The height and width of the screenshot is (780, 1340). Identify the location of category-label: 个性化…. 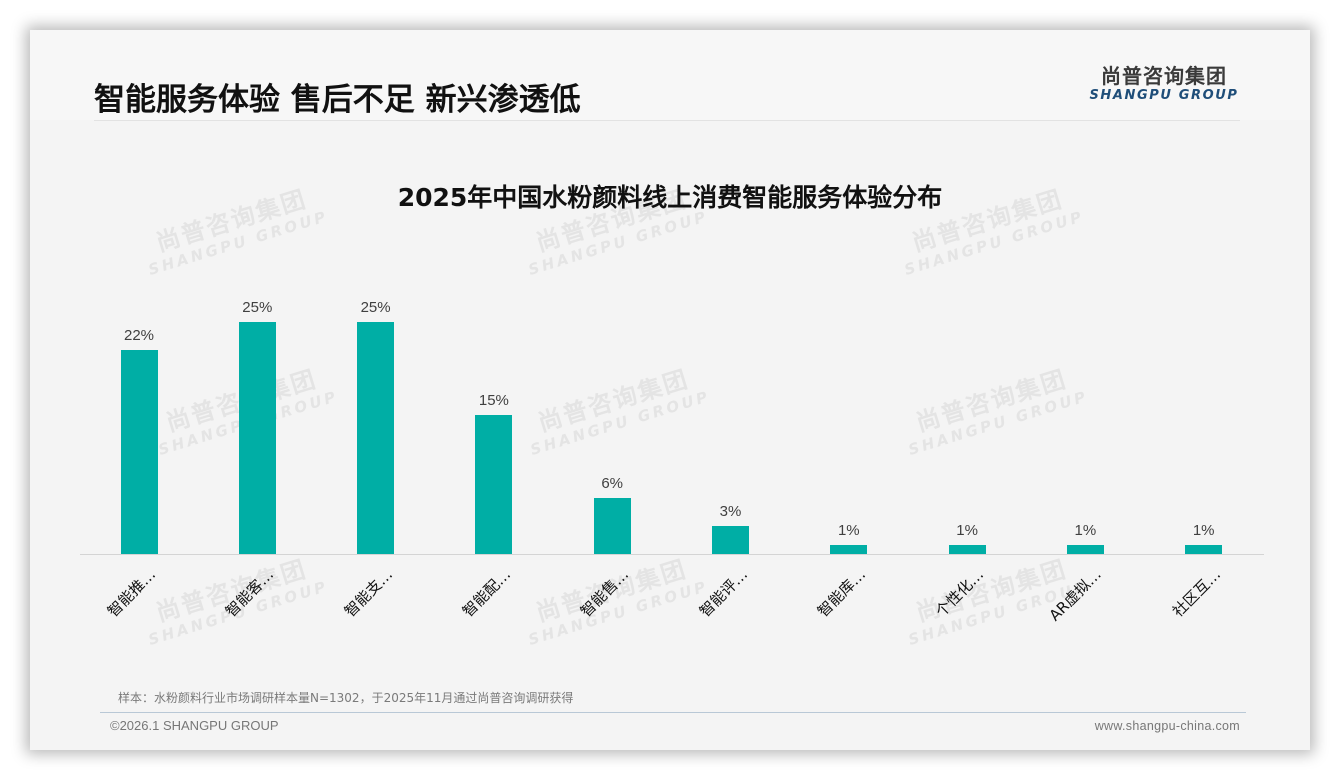
(960, 593).